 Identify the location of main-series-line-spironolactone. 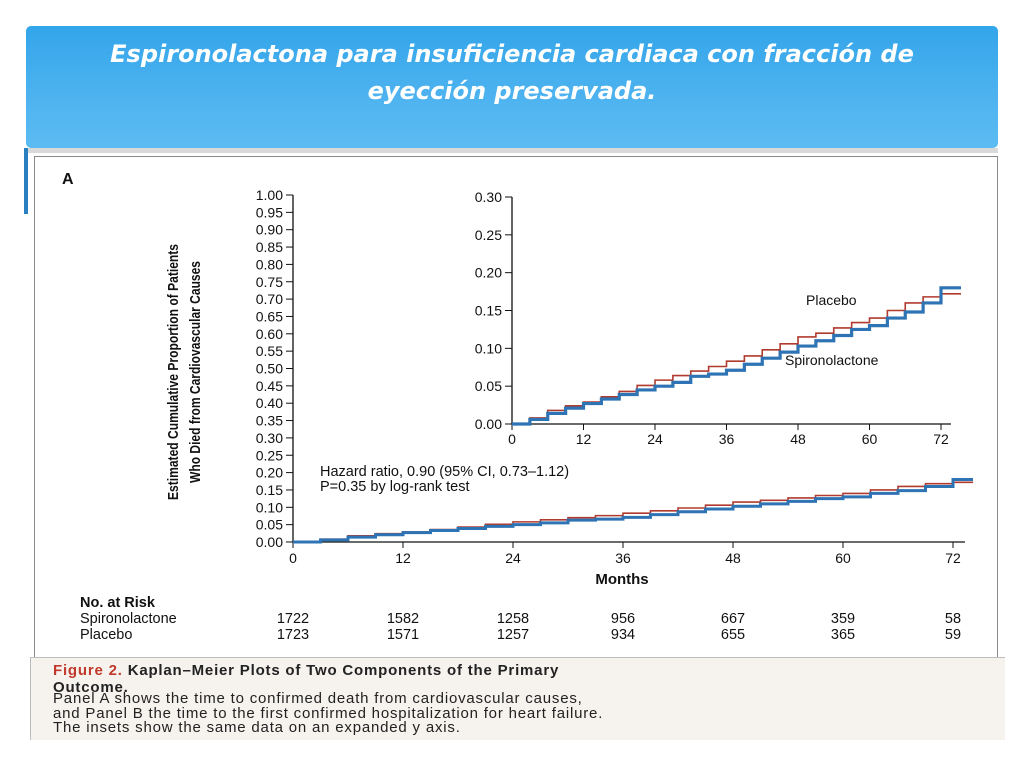
(633, 511).